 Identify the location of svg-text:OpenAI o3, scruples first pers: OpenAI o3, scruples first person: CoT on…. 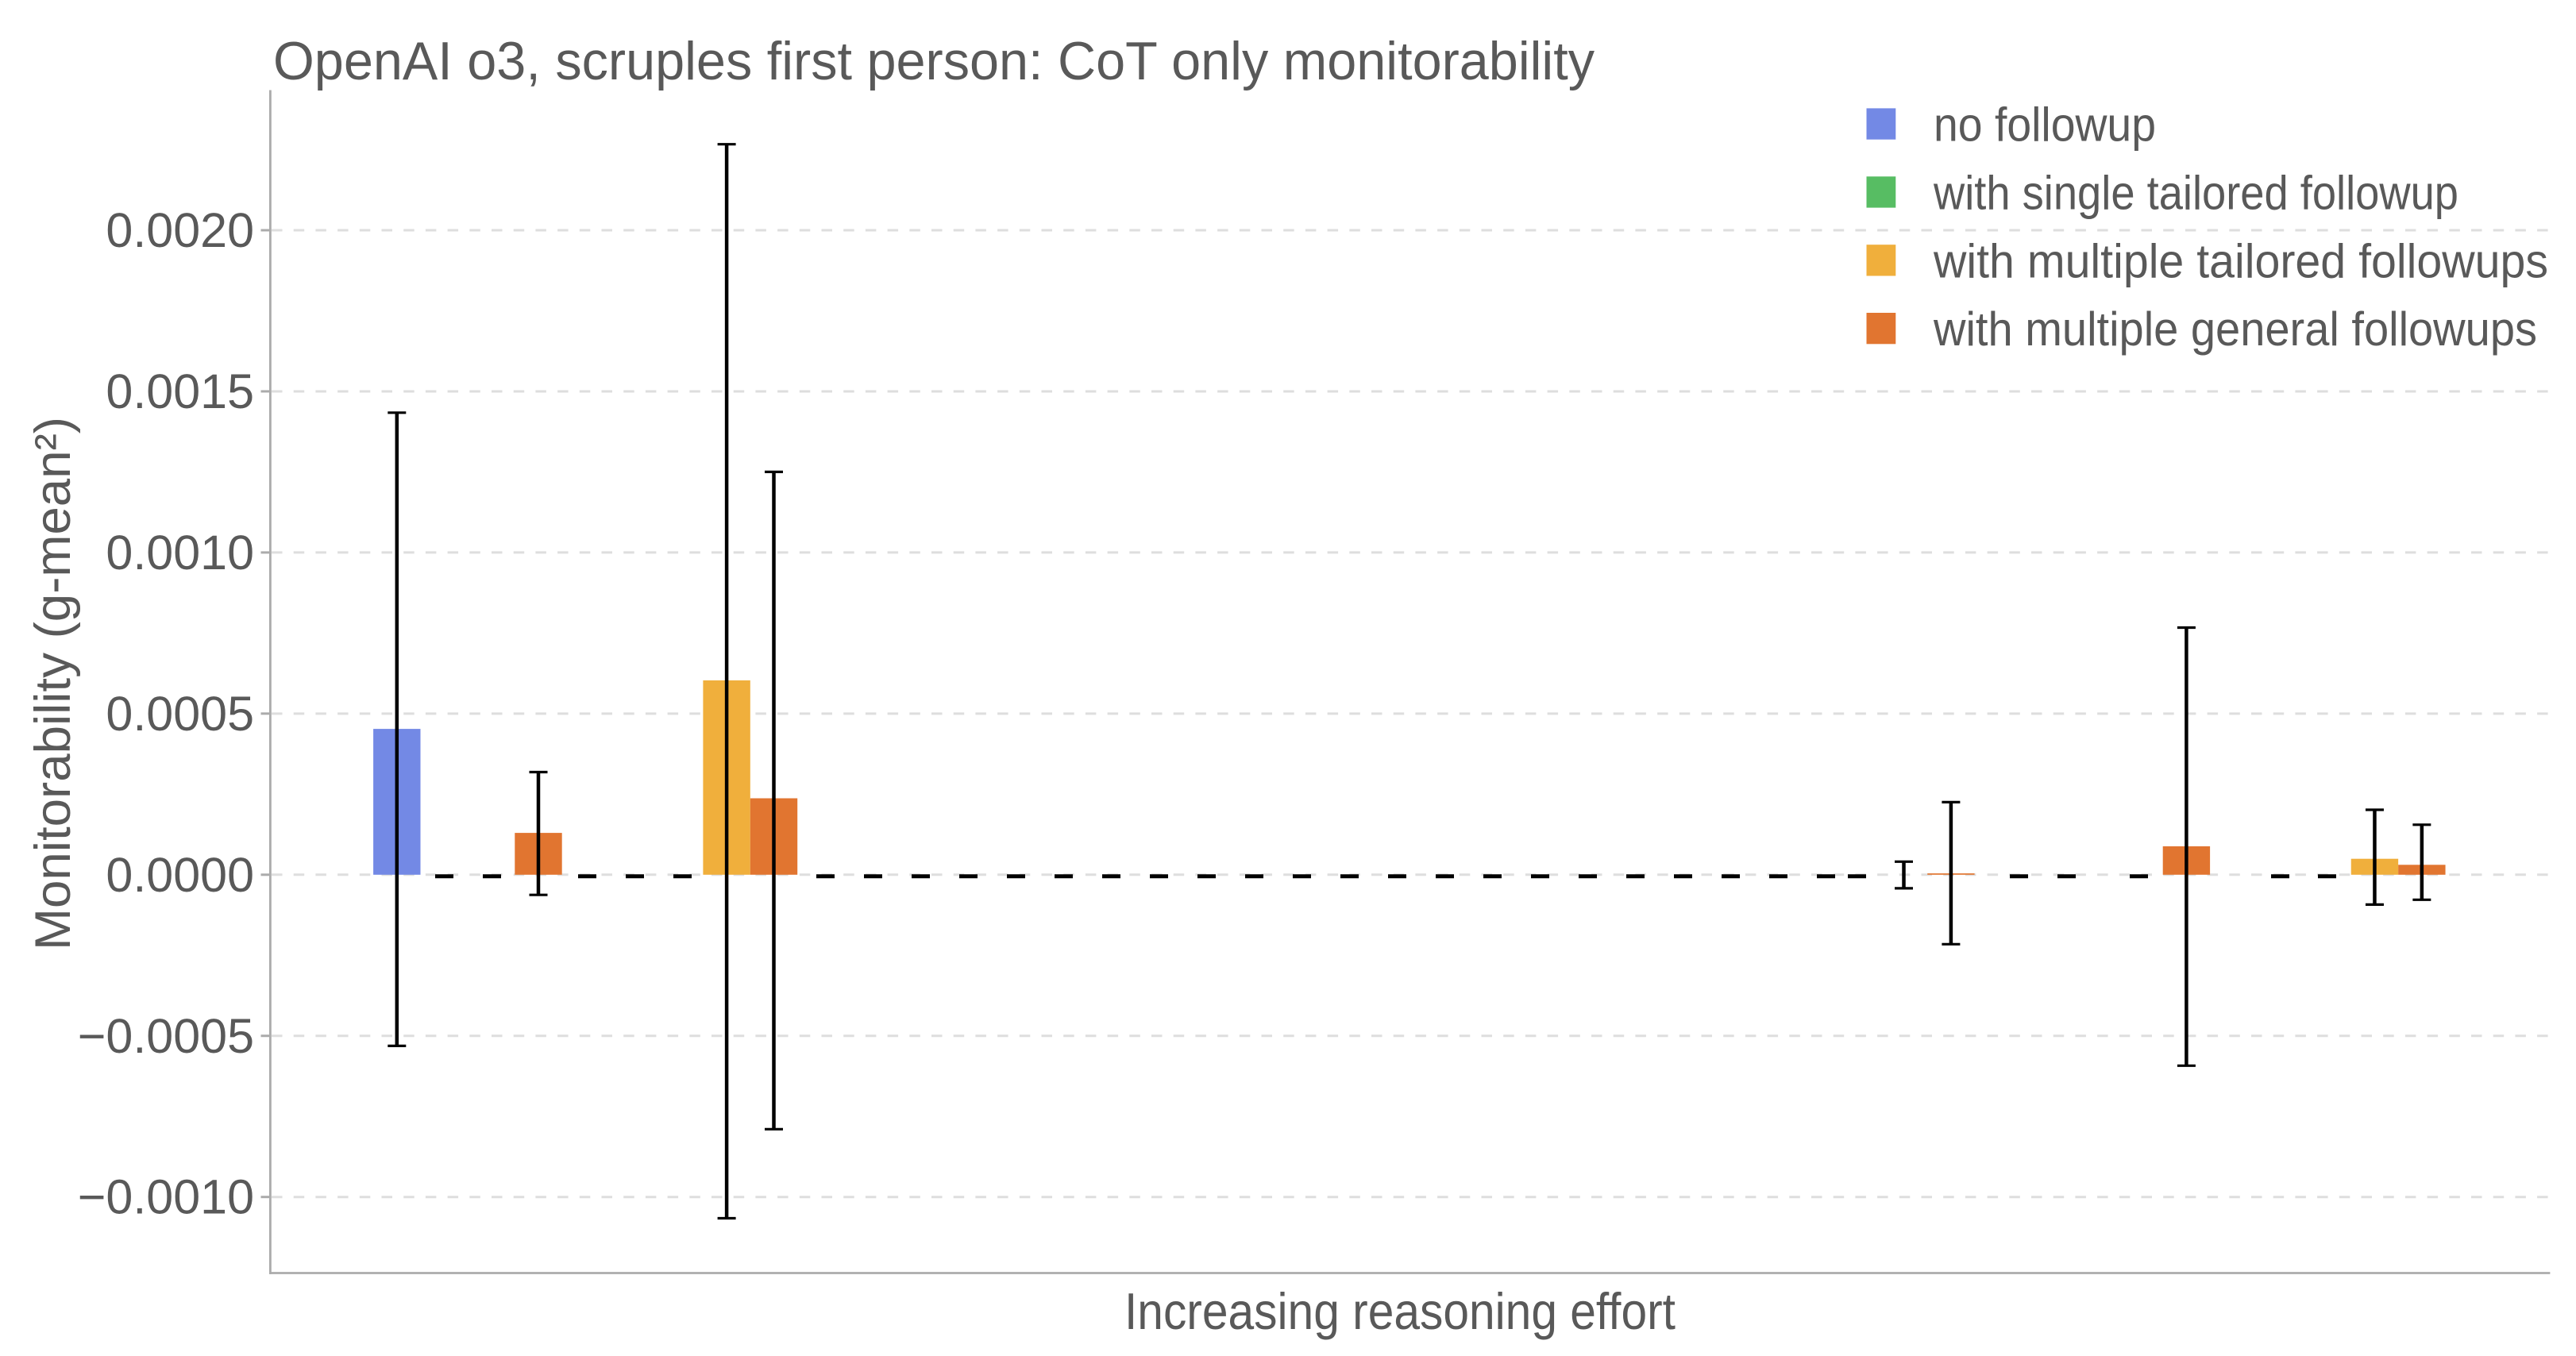
(934, 61).